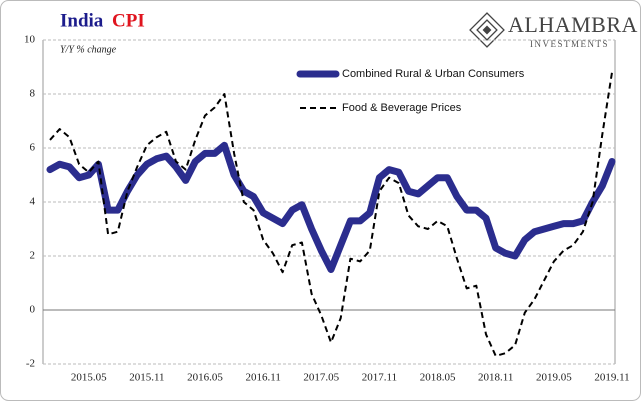 The width and height of the screenshot is (641, 401). What do you see at coordinates (82, 20) in the screenshot?
I see `chart-title: India` at bounding box center [82, 20].